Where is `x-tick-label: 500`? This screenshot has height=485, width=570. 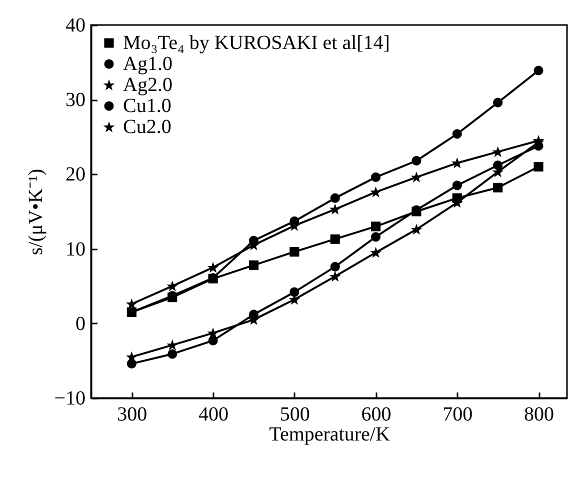 x-tick-label: 500 is located at coordinates (295, 415).